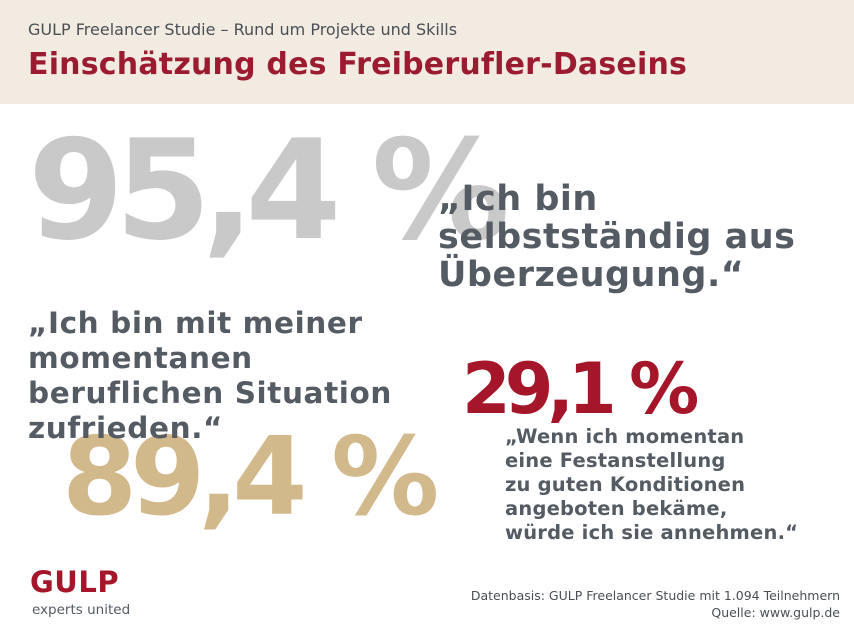  I want to click on quote-line: momentanen, so click(140, 358).